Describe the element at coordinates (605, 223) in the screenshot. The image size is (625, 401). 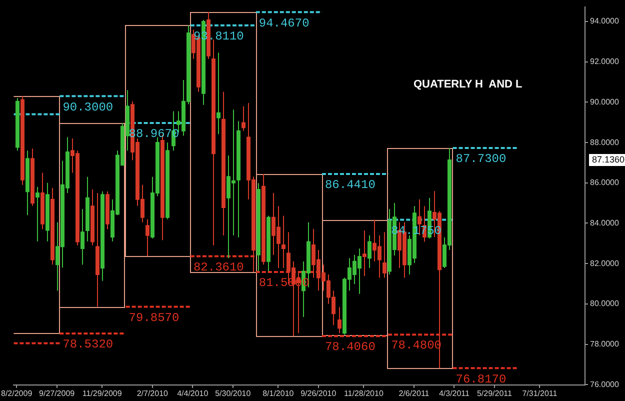
I see `y-tick-label: 84.0000` at that location.